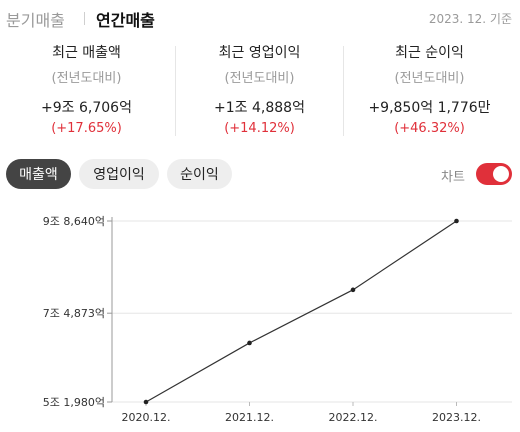  I want to click on filter-revenue-button: 매출액, so click(38, 174).